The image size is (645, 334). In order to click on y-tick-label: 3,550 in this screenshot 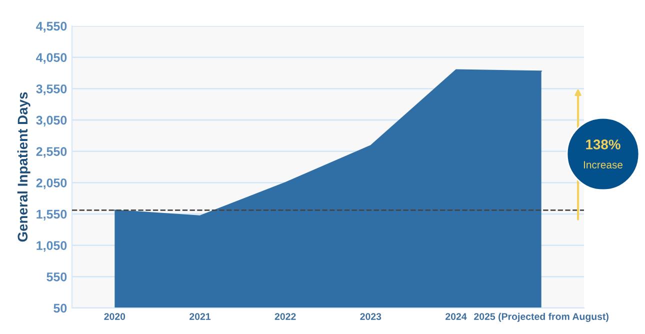, I will do `click(51, 90)`.